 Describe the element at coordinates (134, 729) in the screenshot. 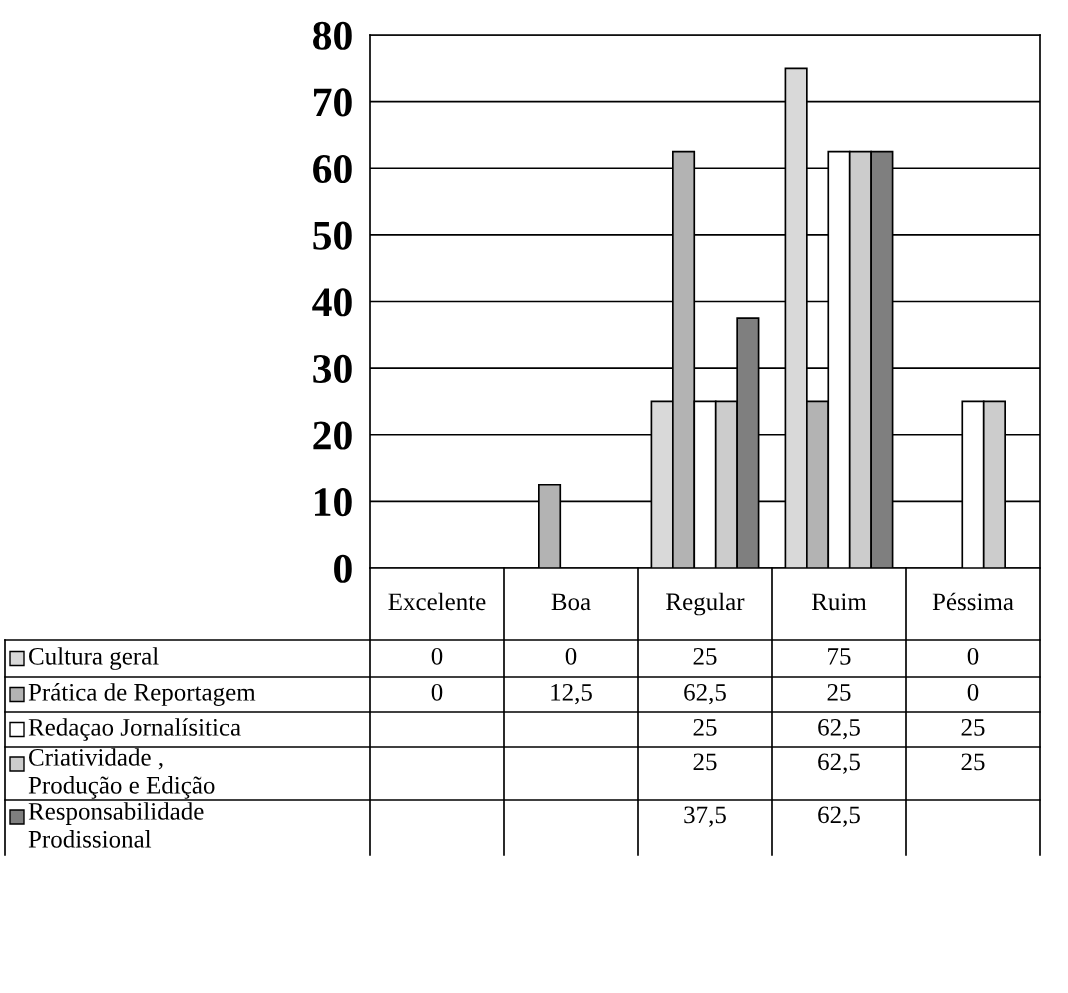

I see `legend-label: Redaçao Jornalísitica` at that location.